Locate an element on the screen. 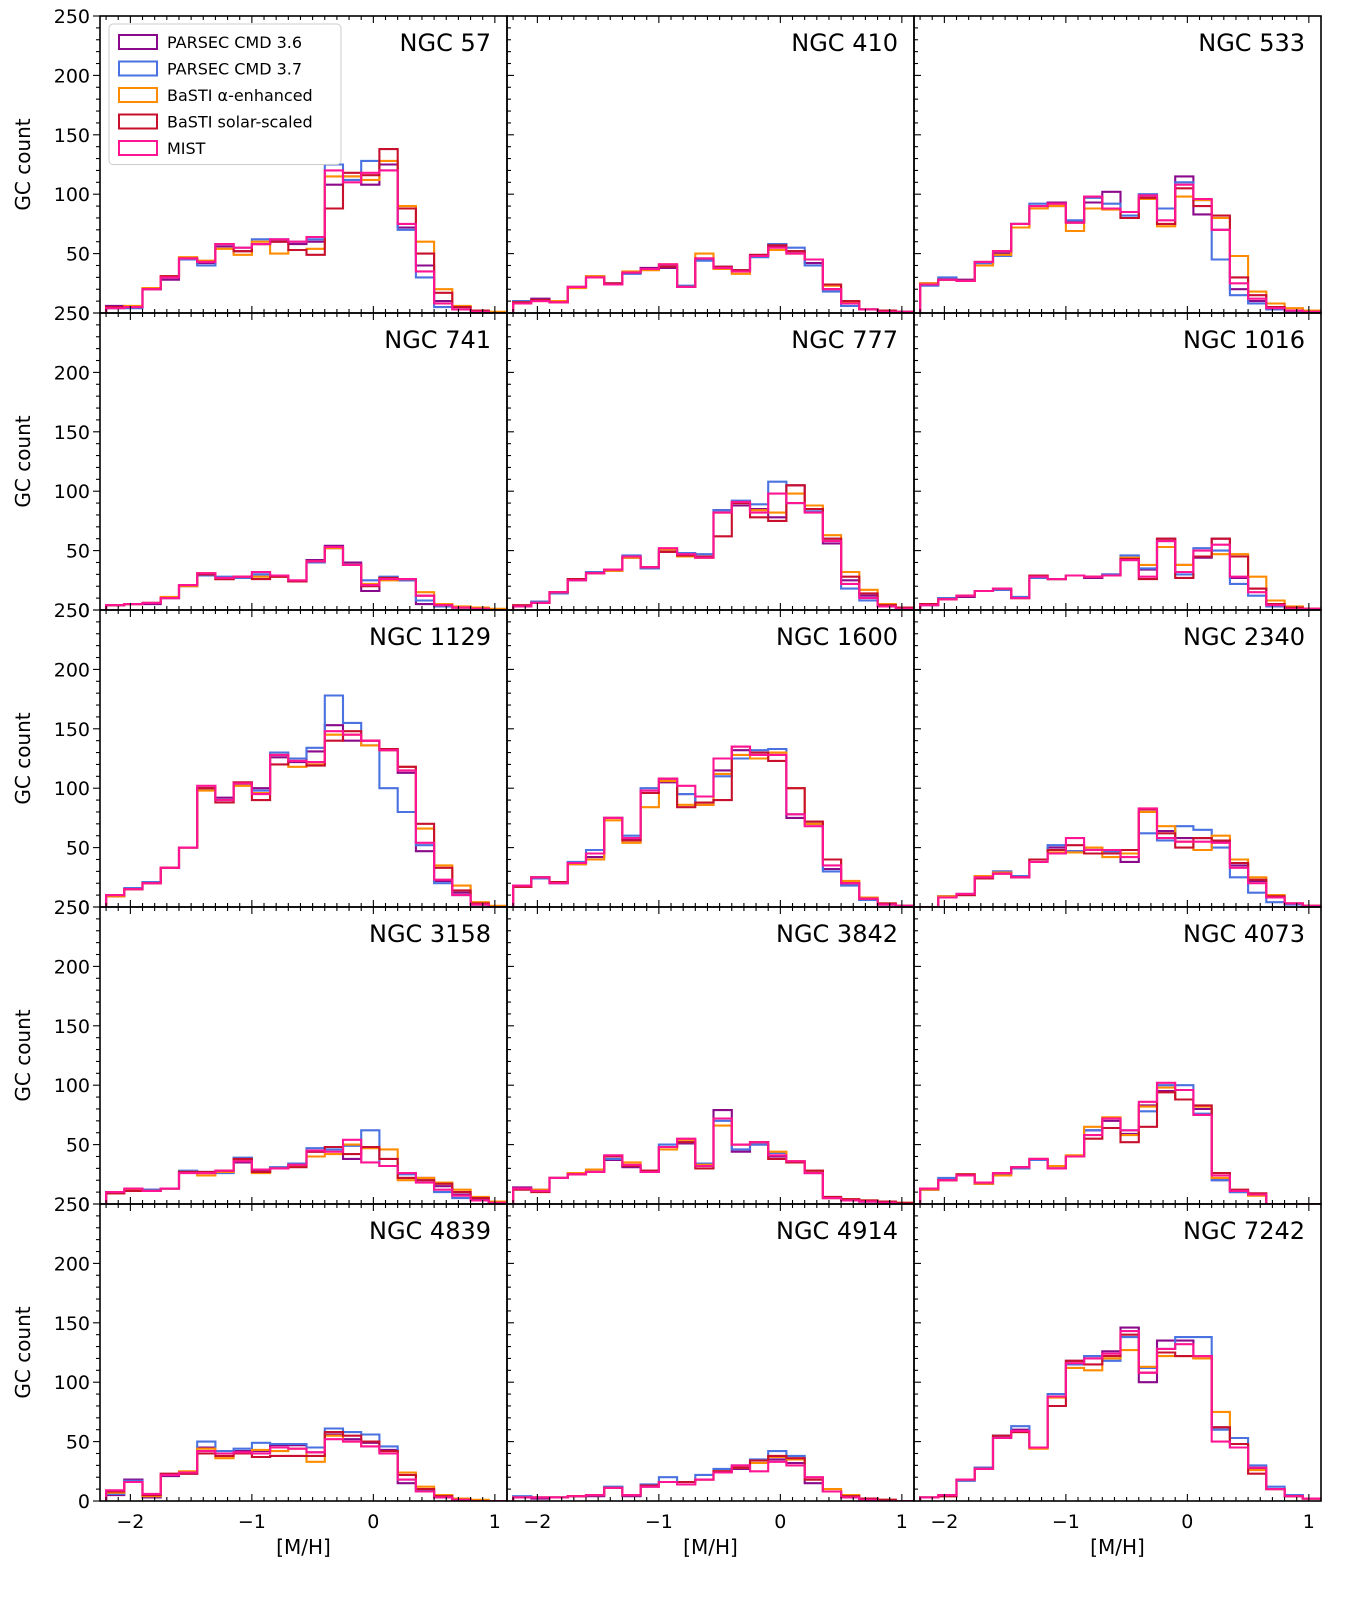  legend-label: BaSTI α-enhanced is located at coordinates (240, 95).